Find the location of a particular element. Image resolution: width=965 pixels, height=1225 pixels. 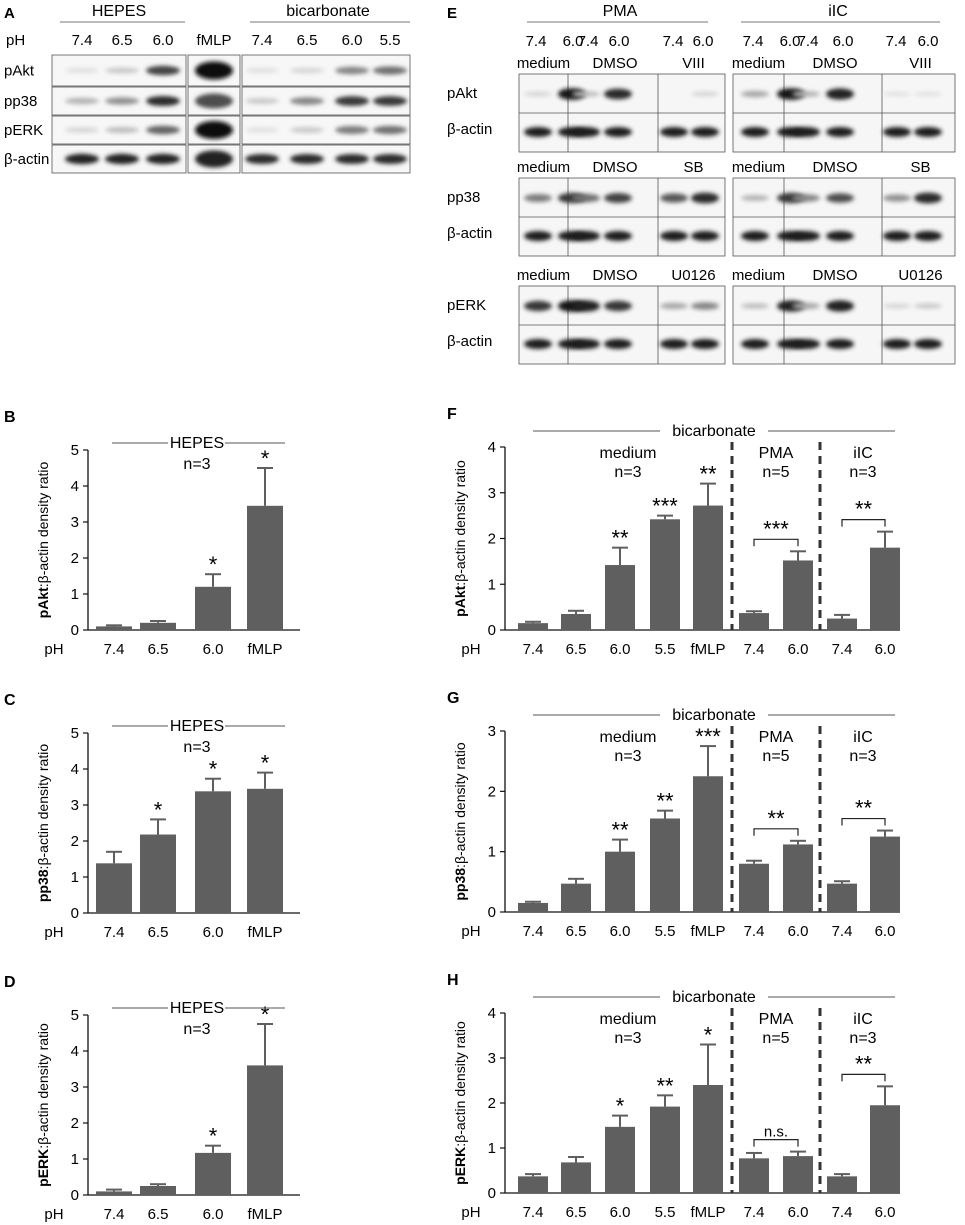

y-axis-label-bold: pp38 is located at coordinates (460, 884).